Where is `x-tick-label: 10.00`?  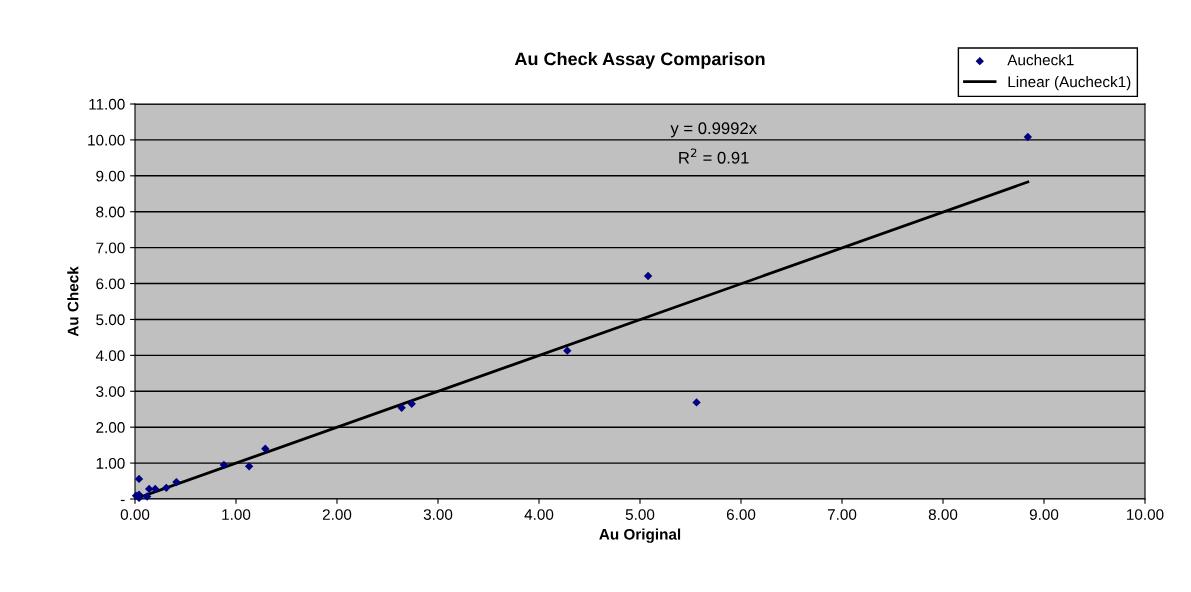
x-tick-label: 10.00 is located at coordinates (1145, 514).